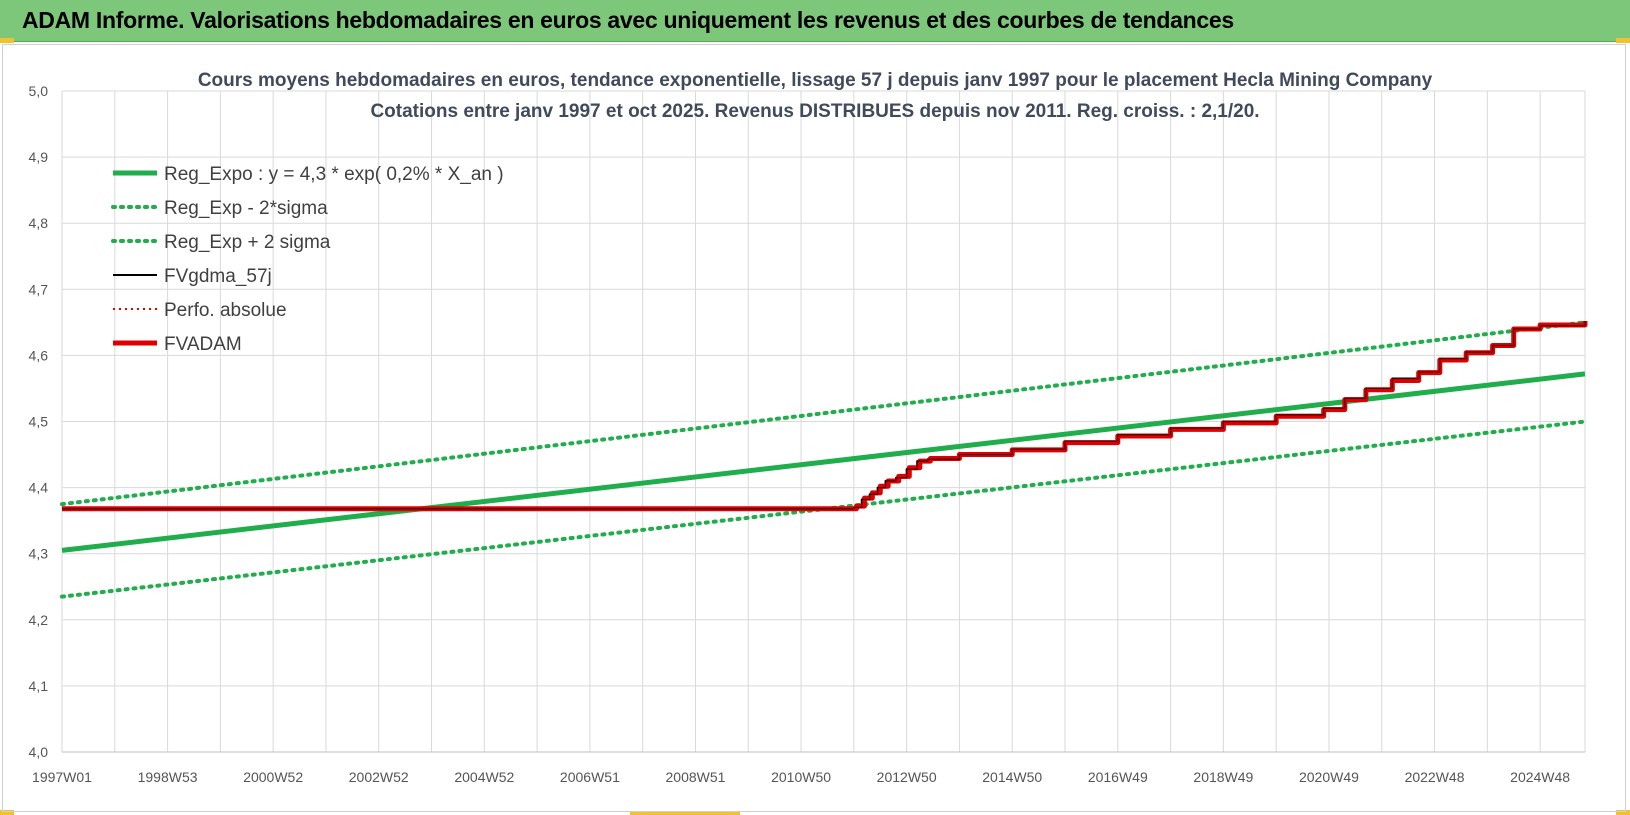 This screenshot has width=1630, height=815. Describe the element at coordinates (247, 242) in the screenshot. I see `legend-label: Reg_Exp + 2 sigma` at that location.